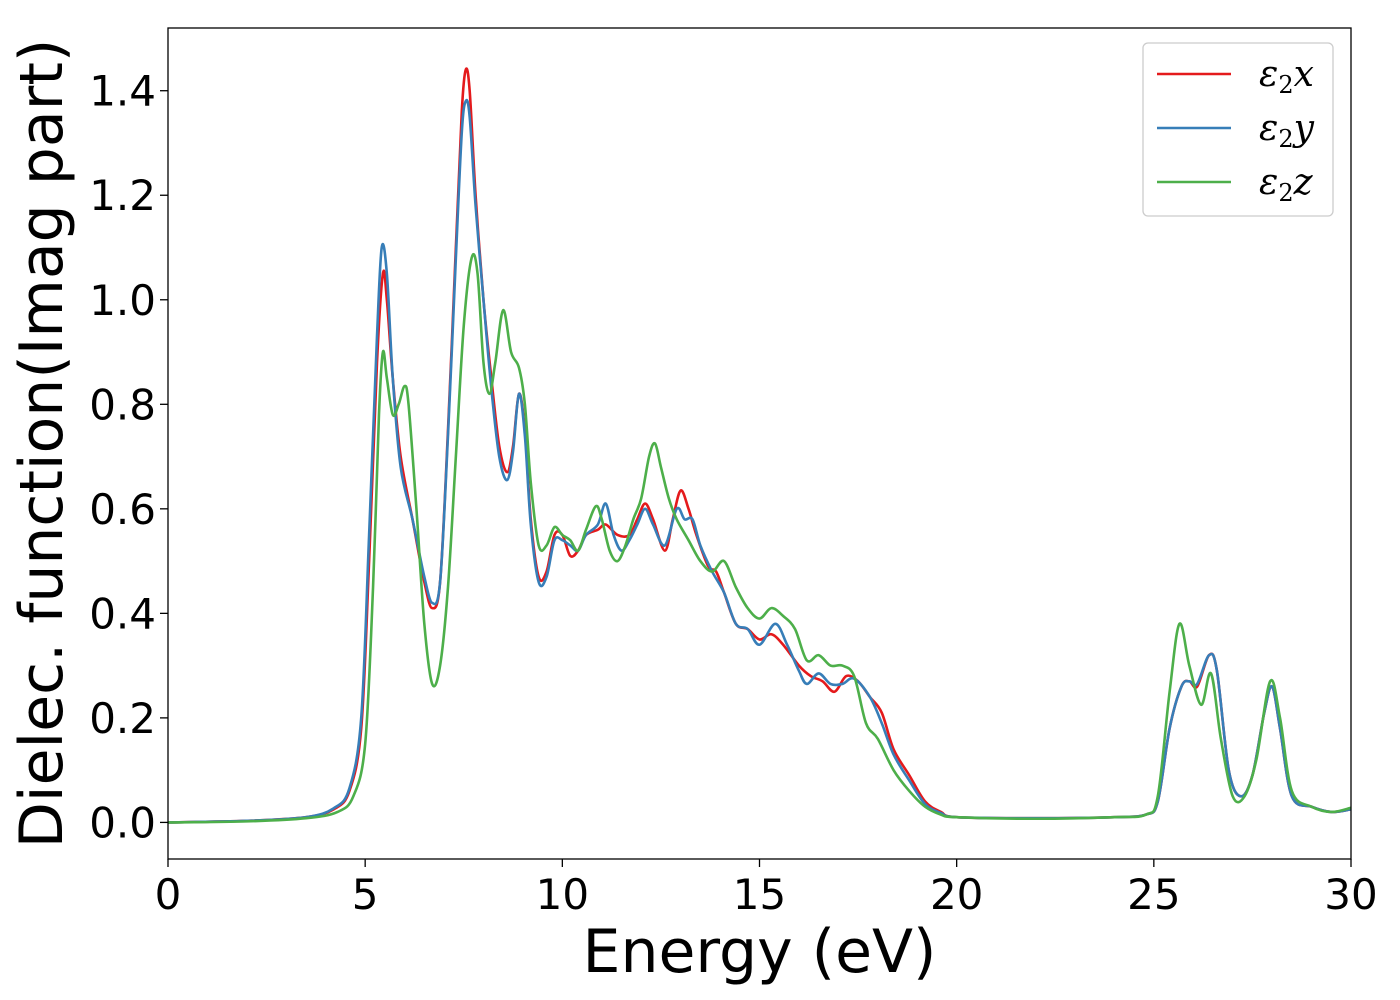 This screenshot has height=1000, width=1400. I want to click on y-tick-label: 1.4, so click(122, 91).